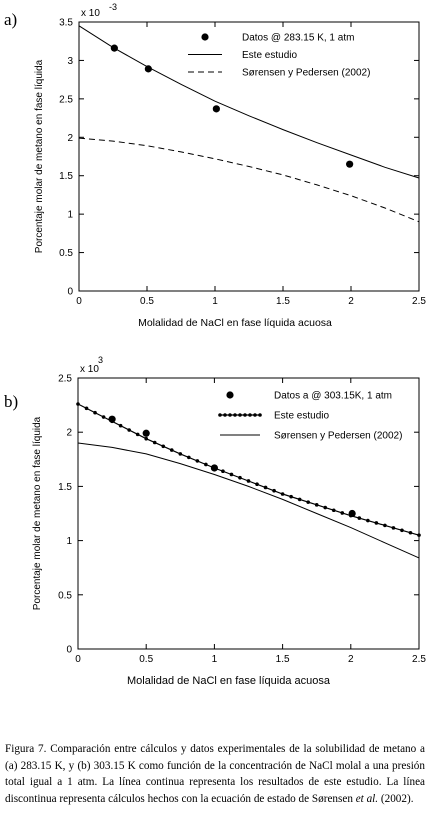 Image resolution: width=430 pixels, height=837 pixels. I want to click on panel-b-label: b), so click(11, 401).